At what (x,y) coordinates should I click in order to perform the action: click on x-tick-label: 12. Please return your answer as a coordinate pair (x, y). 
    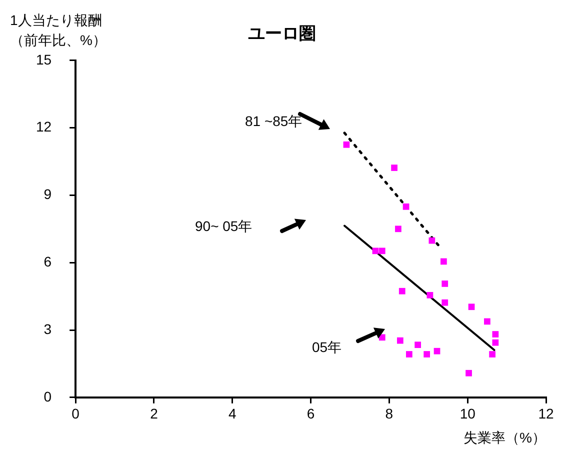
    Looking at the image, I should click on (546, 414).